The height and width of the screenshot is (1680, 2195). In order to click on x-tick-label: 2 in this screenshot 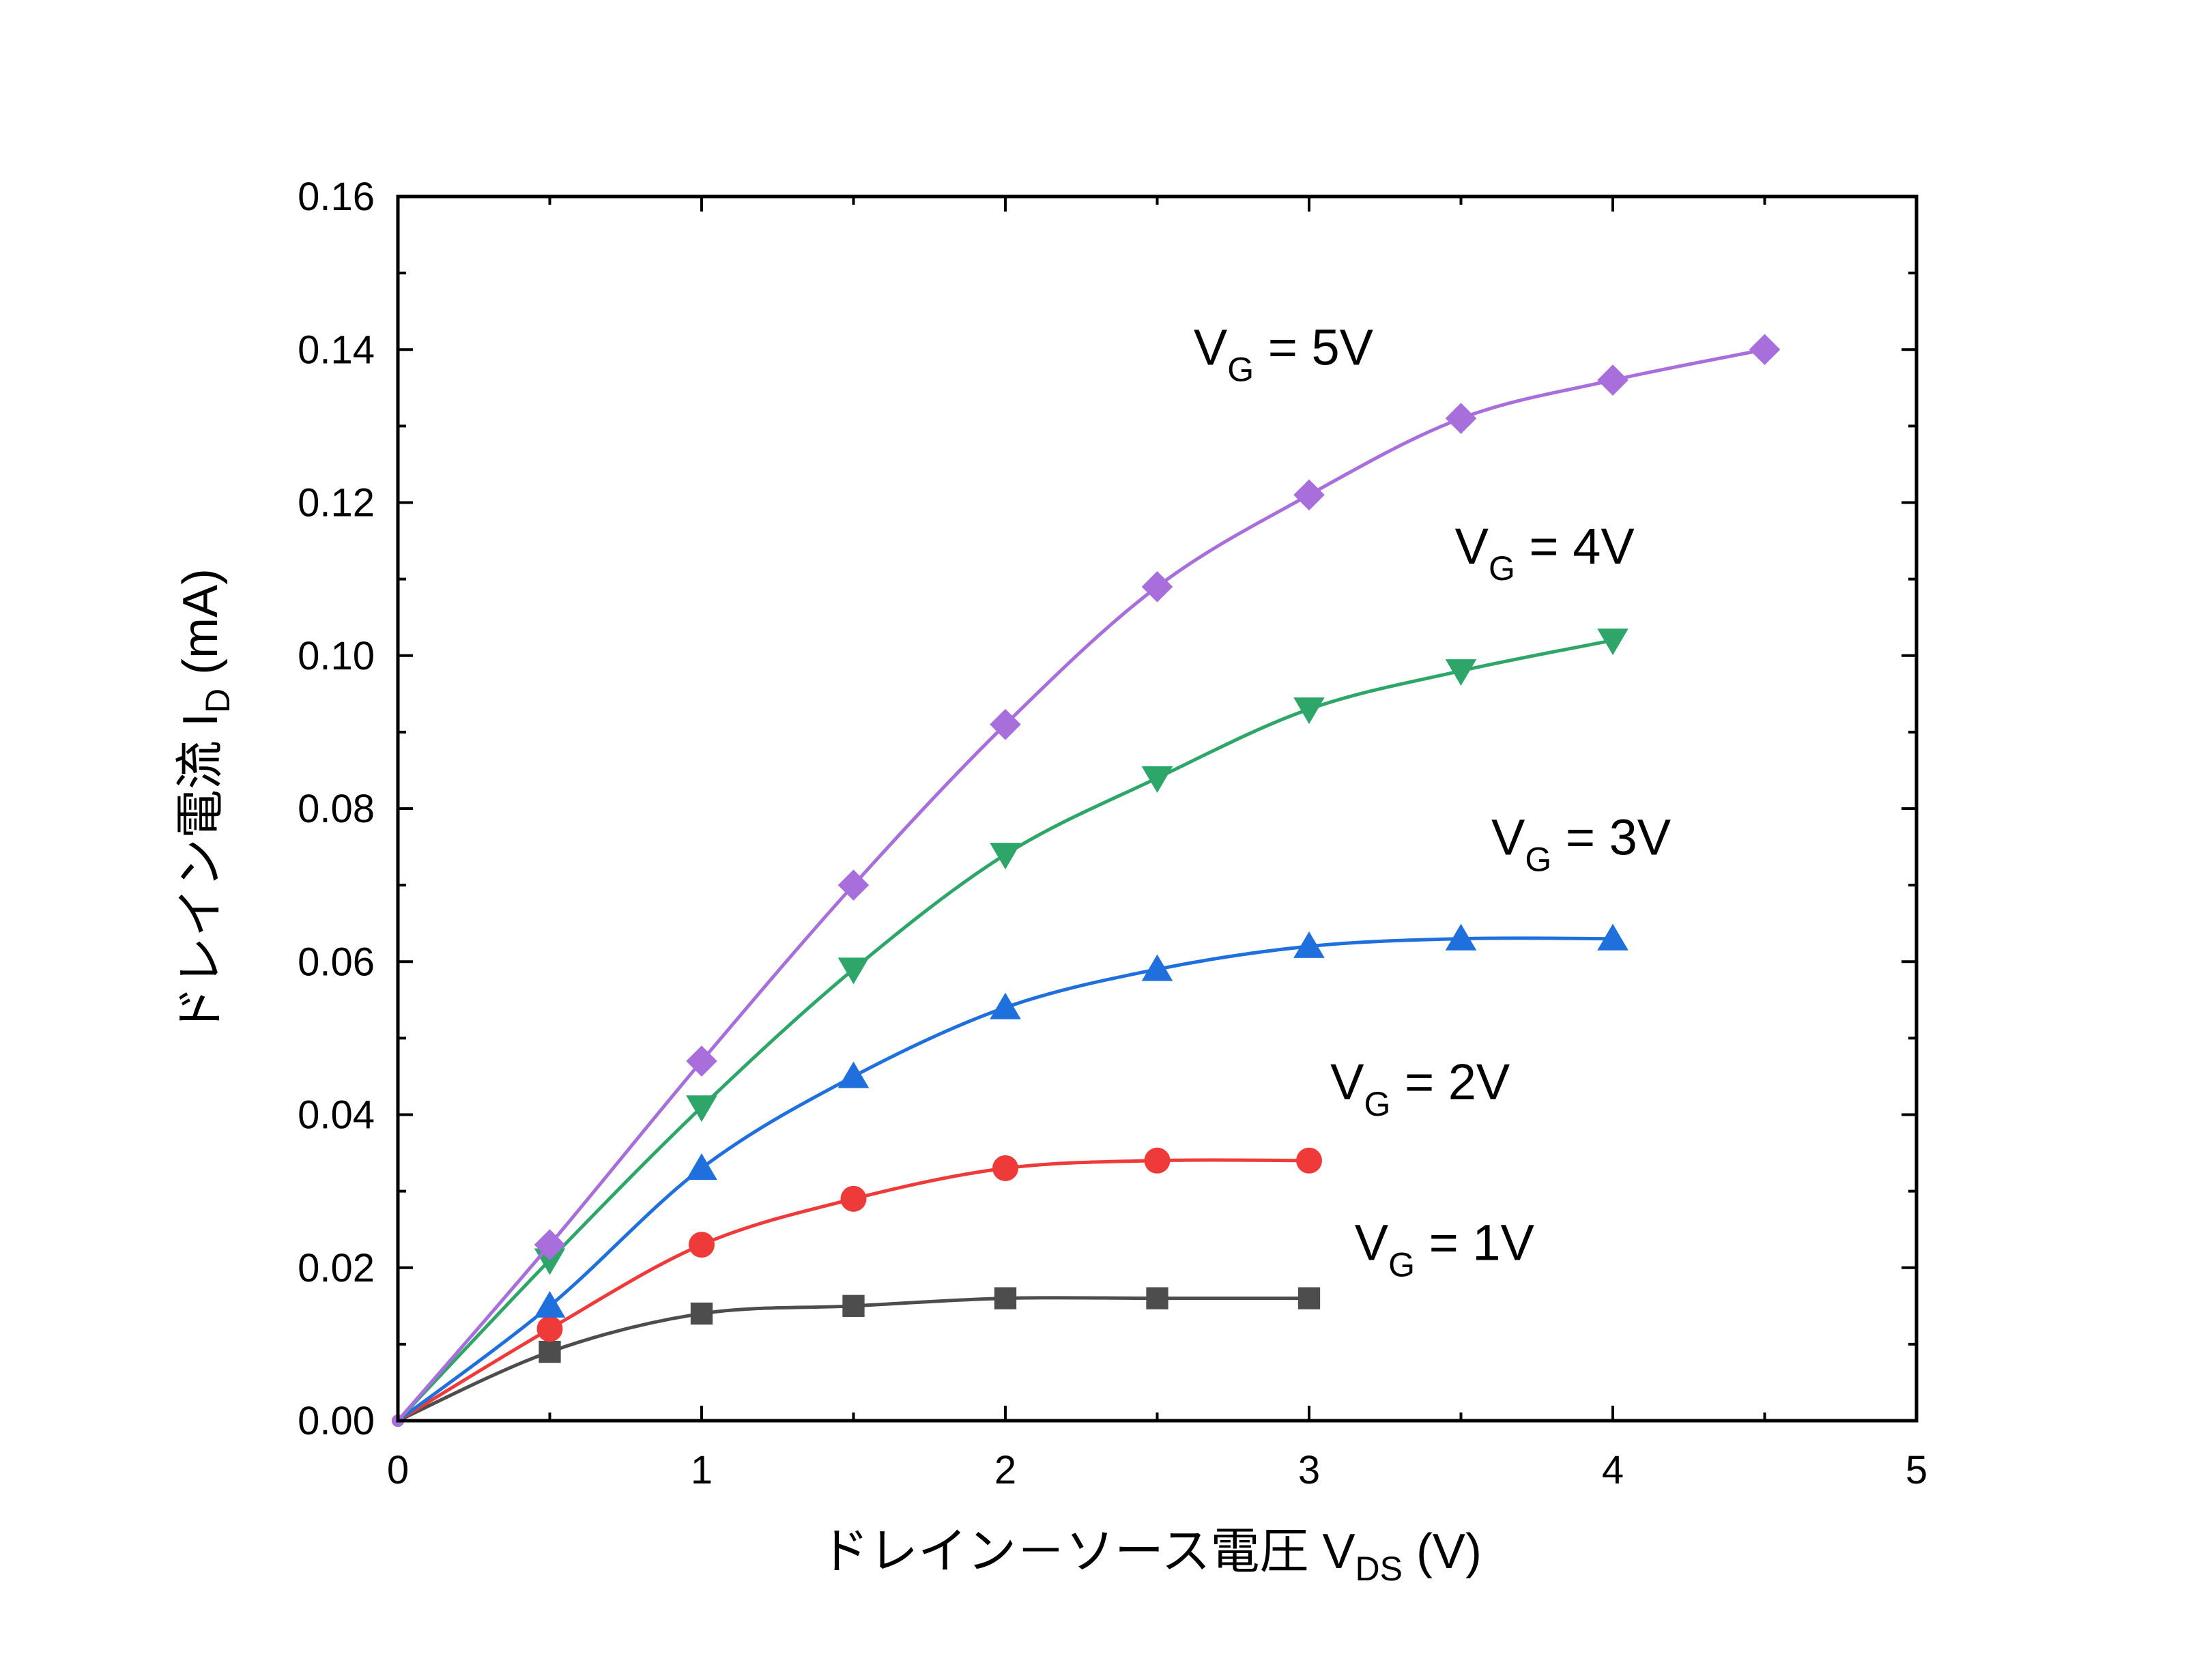, I will do `click(1005, 1470)`.